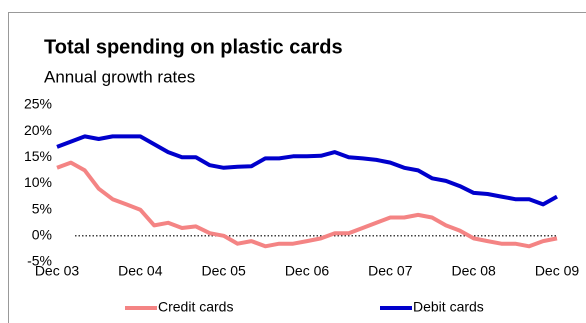  What do you see at coordinates (448, 307) in the screenshot?
I see `legend-label: Debit cards` at bounding box center [448, 307].